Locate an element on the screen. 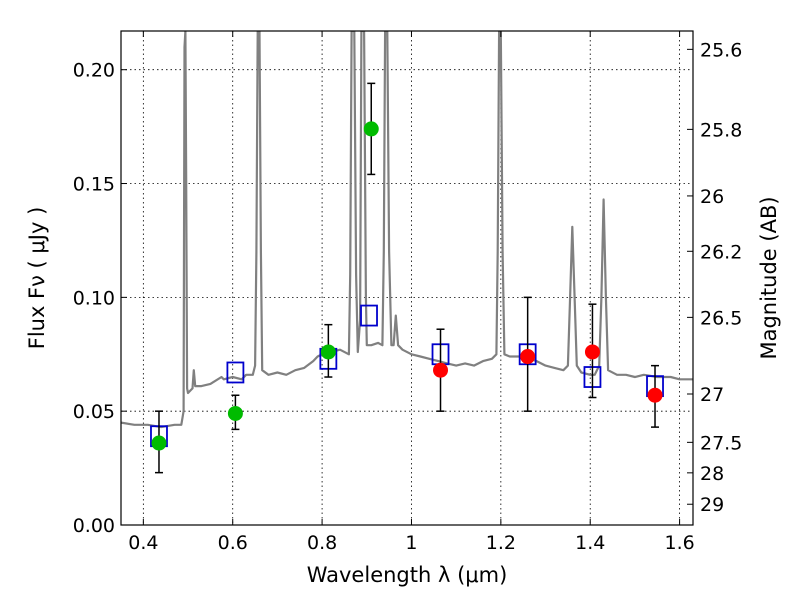  right-tick-label: 29 is located at coordinates (712, 505).